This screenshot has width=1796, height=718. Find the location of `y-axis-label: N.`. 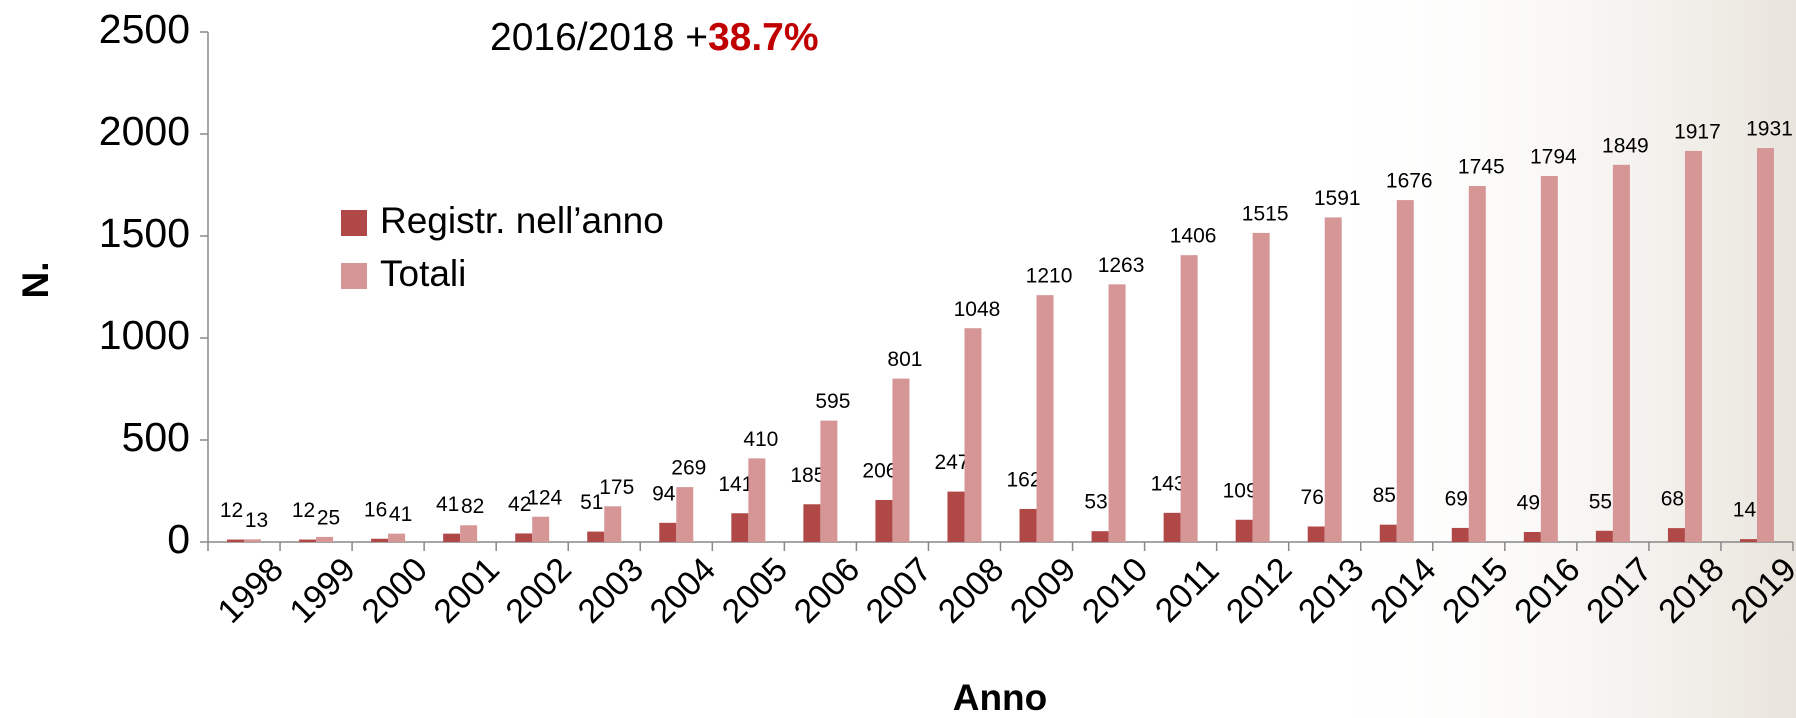

y-axis-label: N. is located at coordinates (35, 280).